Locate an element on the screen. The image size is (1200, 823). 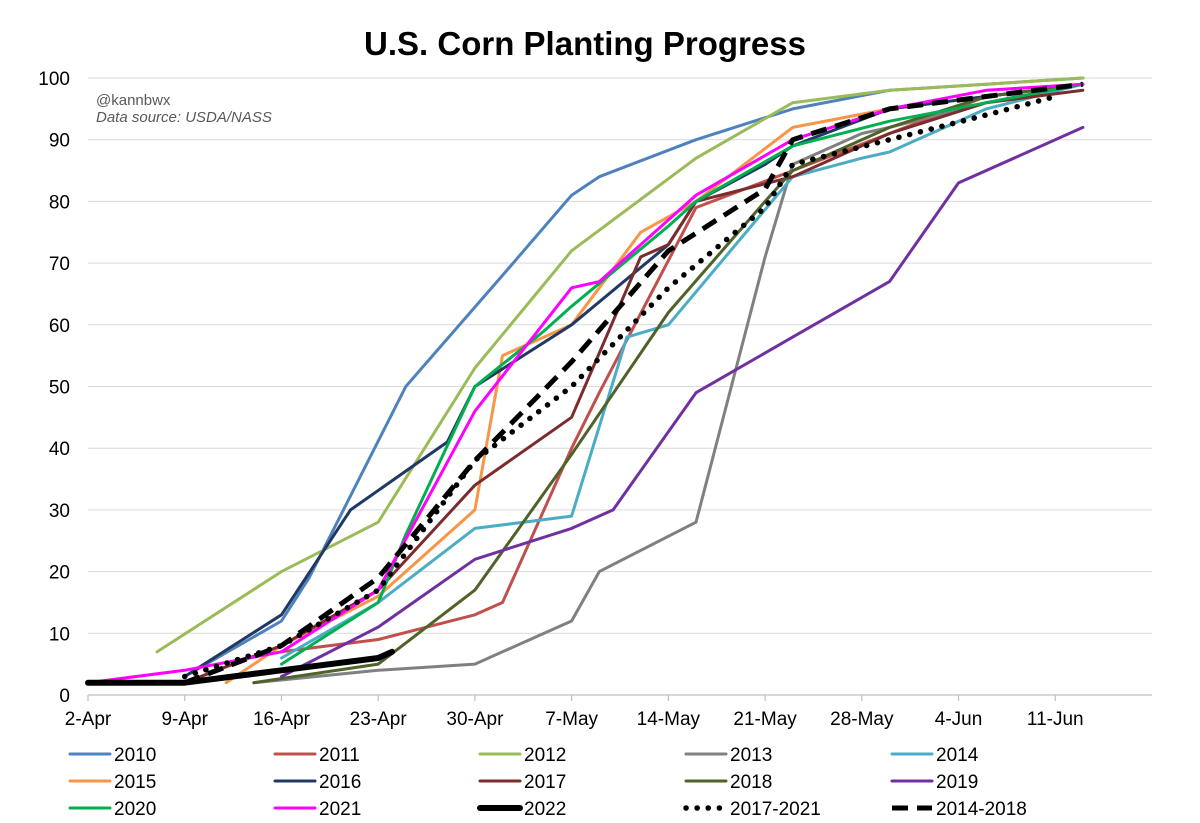
y-tick-label: 20 is located at coordinates (59, 573).